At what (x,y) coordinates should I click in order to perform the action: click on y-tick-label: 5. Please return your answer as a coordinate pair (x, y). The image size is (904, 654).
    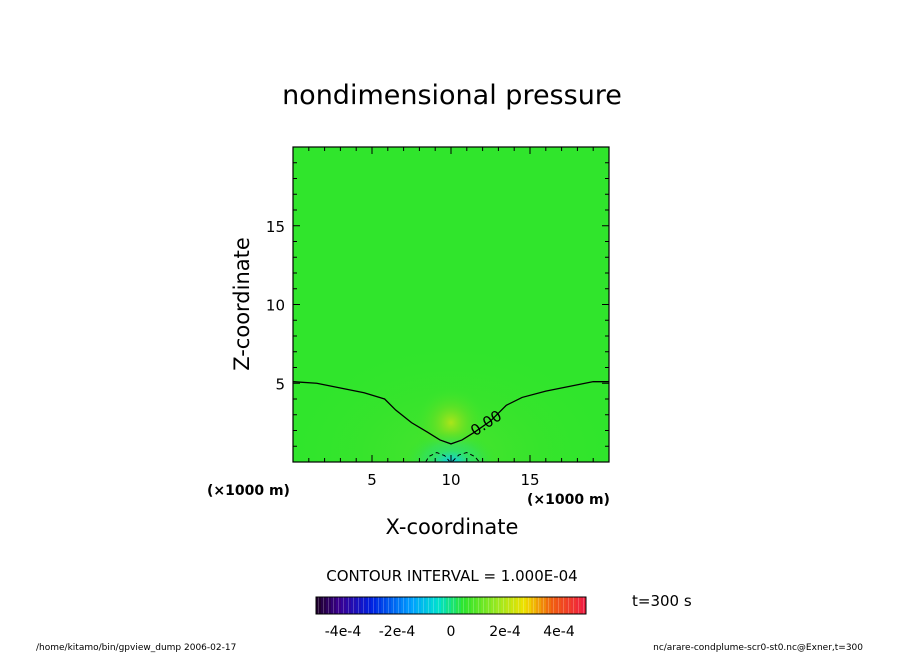
    Looking at the image, I should click on (280, 384).